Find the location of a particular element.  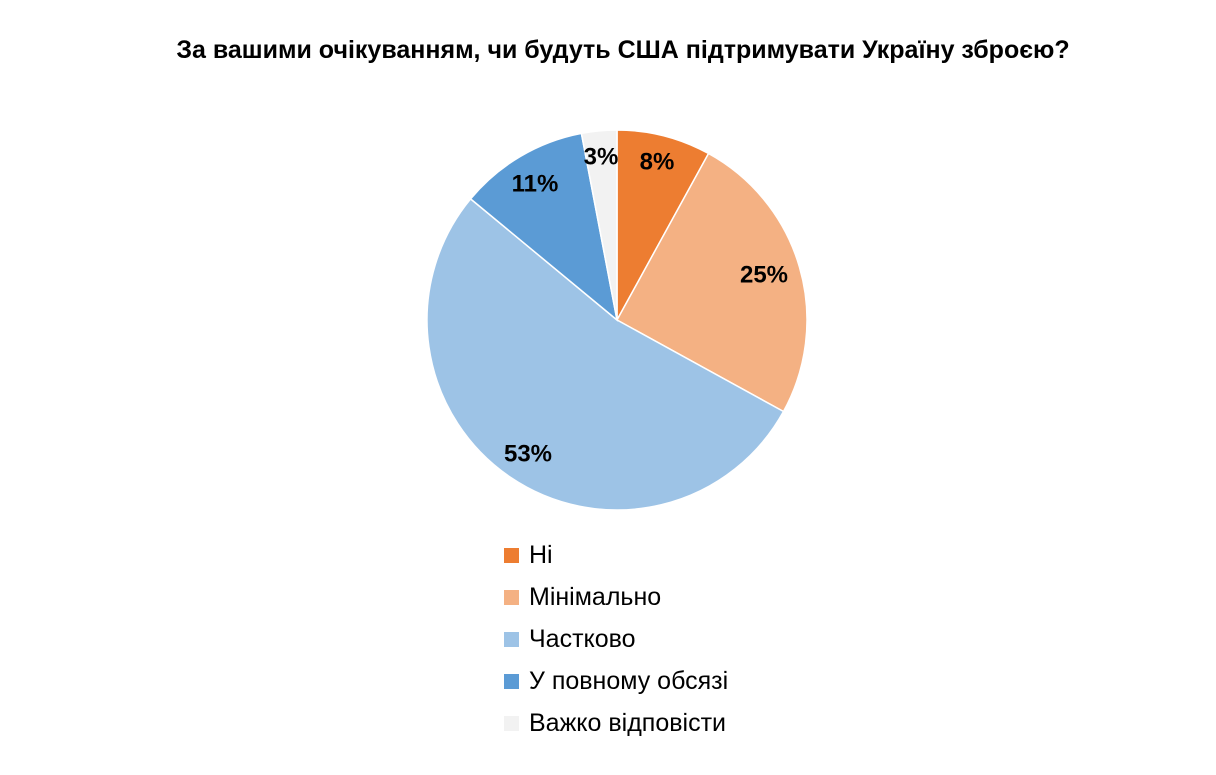

legend-item-u-povnomu-obsiazi: У повному обсязі is located at coordinates (616, 681).